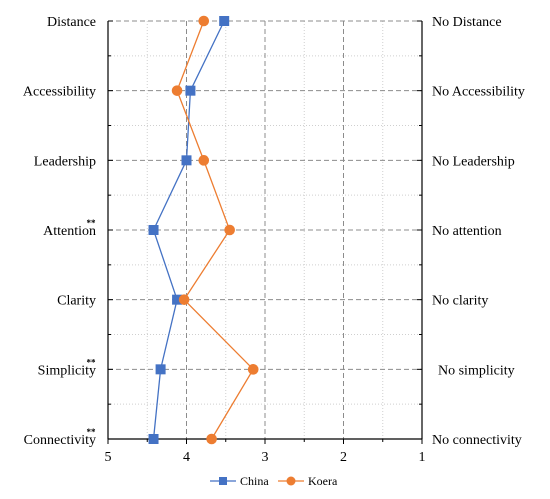 The width and height of the screenshot is (550, 499). Describe the element at coordinates (186, 457) in the screenshot. I see `x-tick-label: 4` at that location.